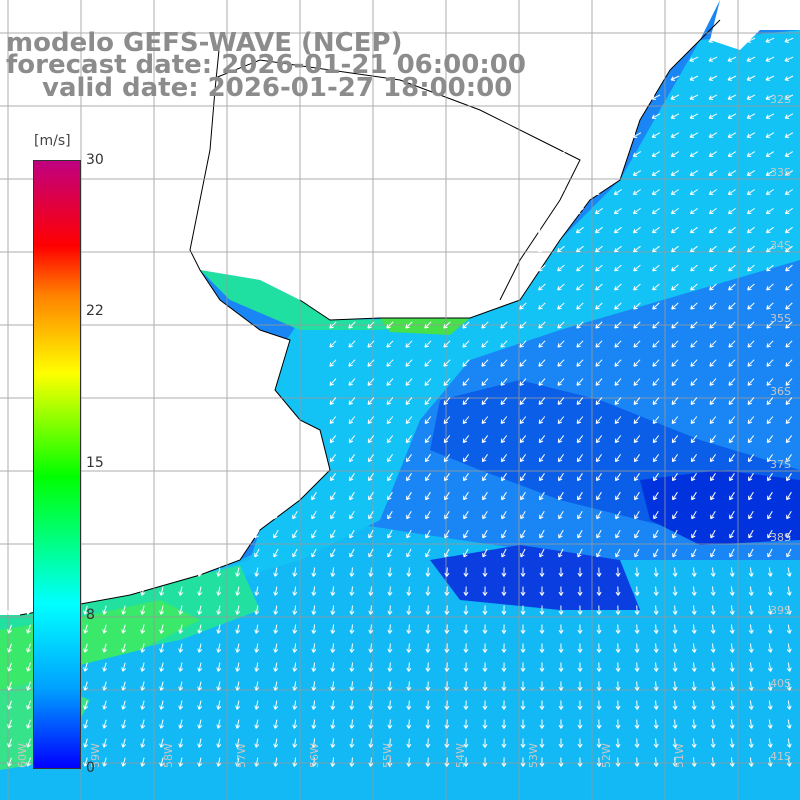  I want to click on lon-label: 54W, so click(460, 755).